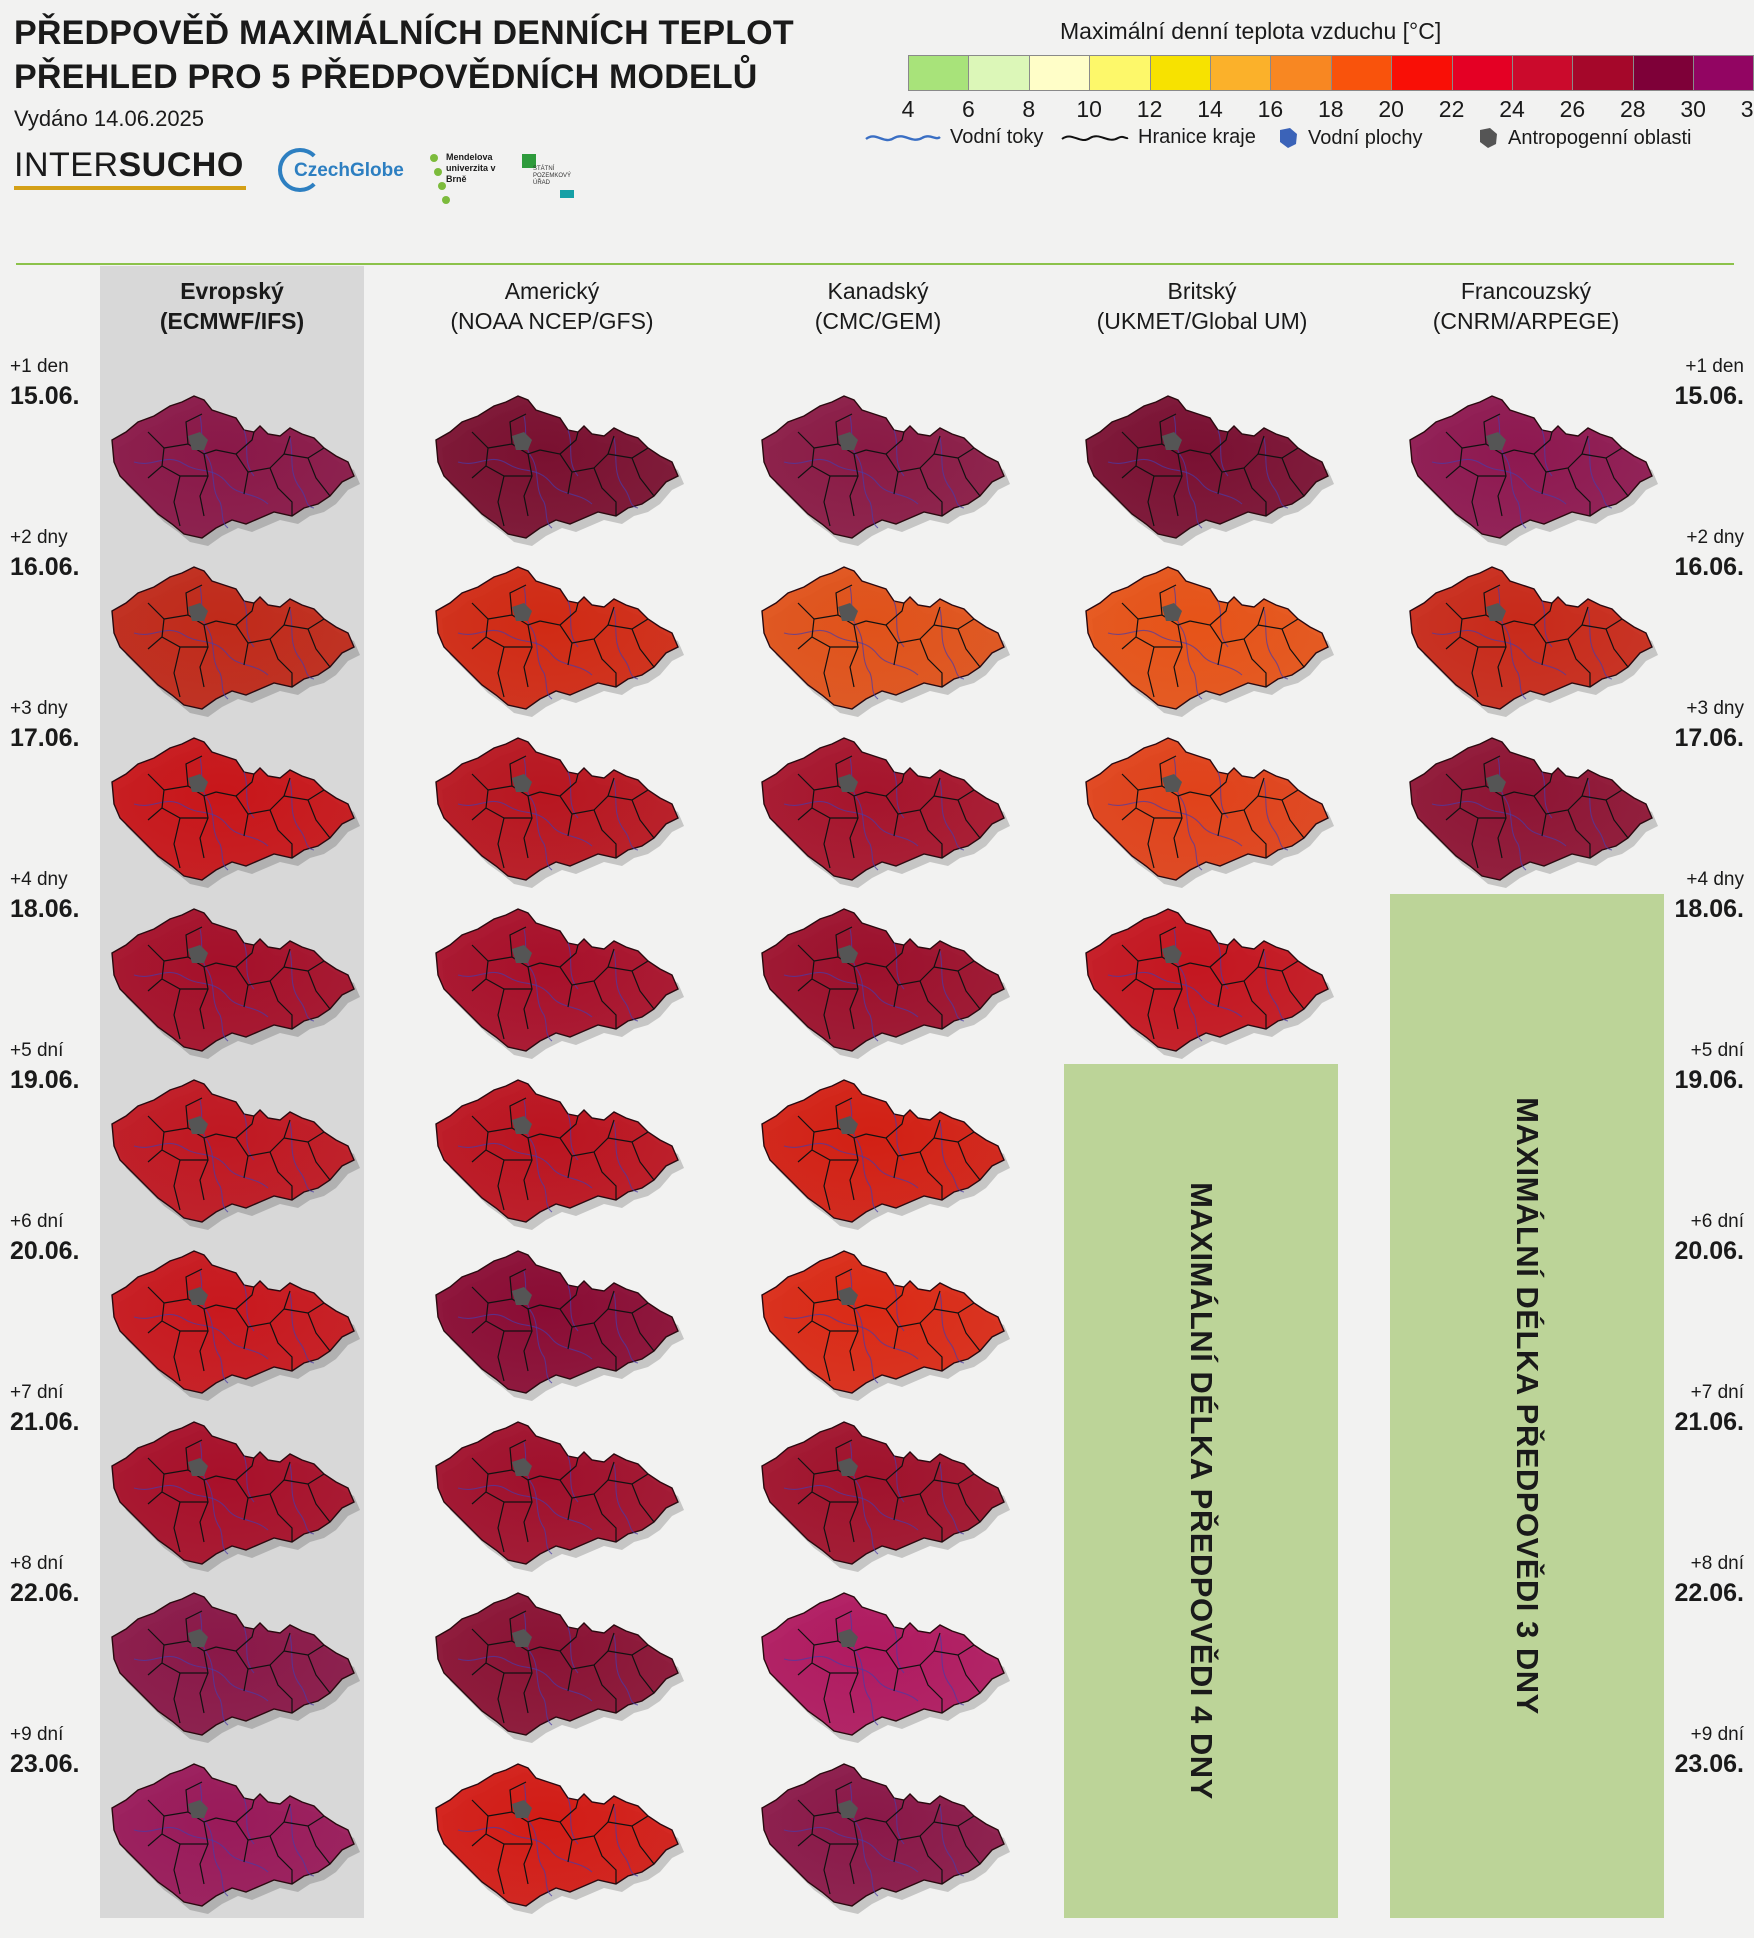  What do you see at coordinates (552, 177) in the screenshot?
I see `spu-logo: STÁTNÍ POZEMKOVÝ ÚŘAD` at bounding box center [552, 177].